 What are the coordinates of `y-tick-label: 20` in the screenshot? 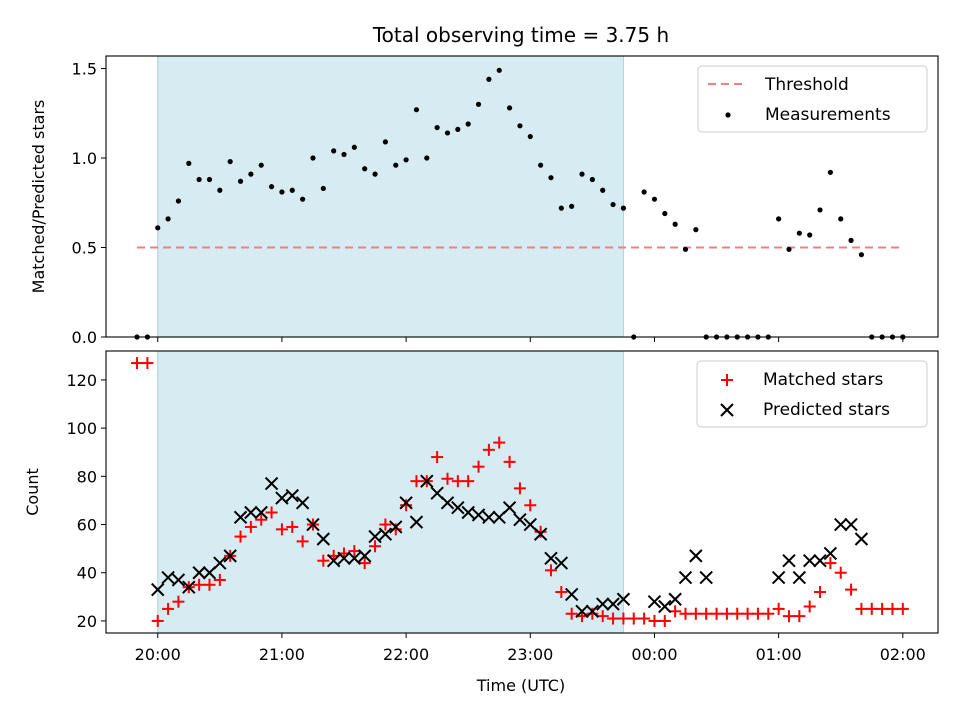 It's located at (87, 621).